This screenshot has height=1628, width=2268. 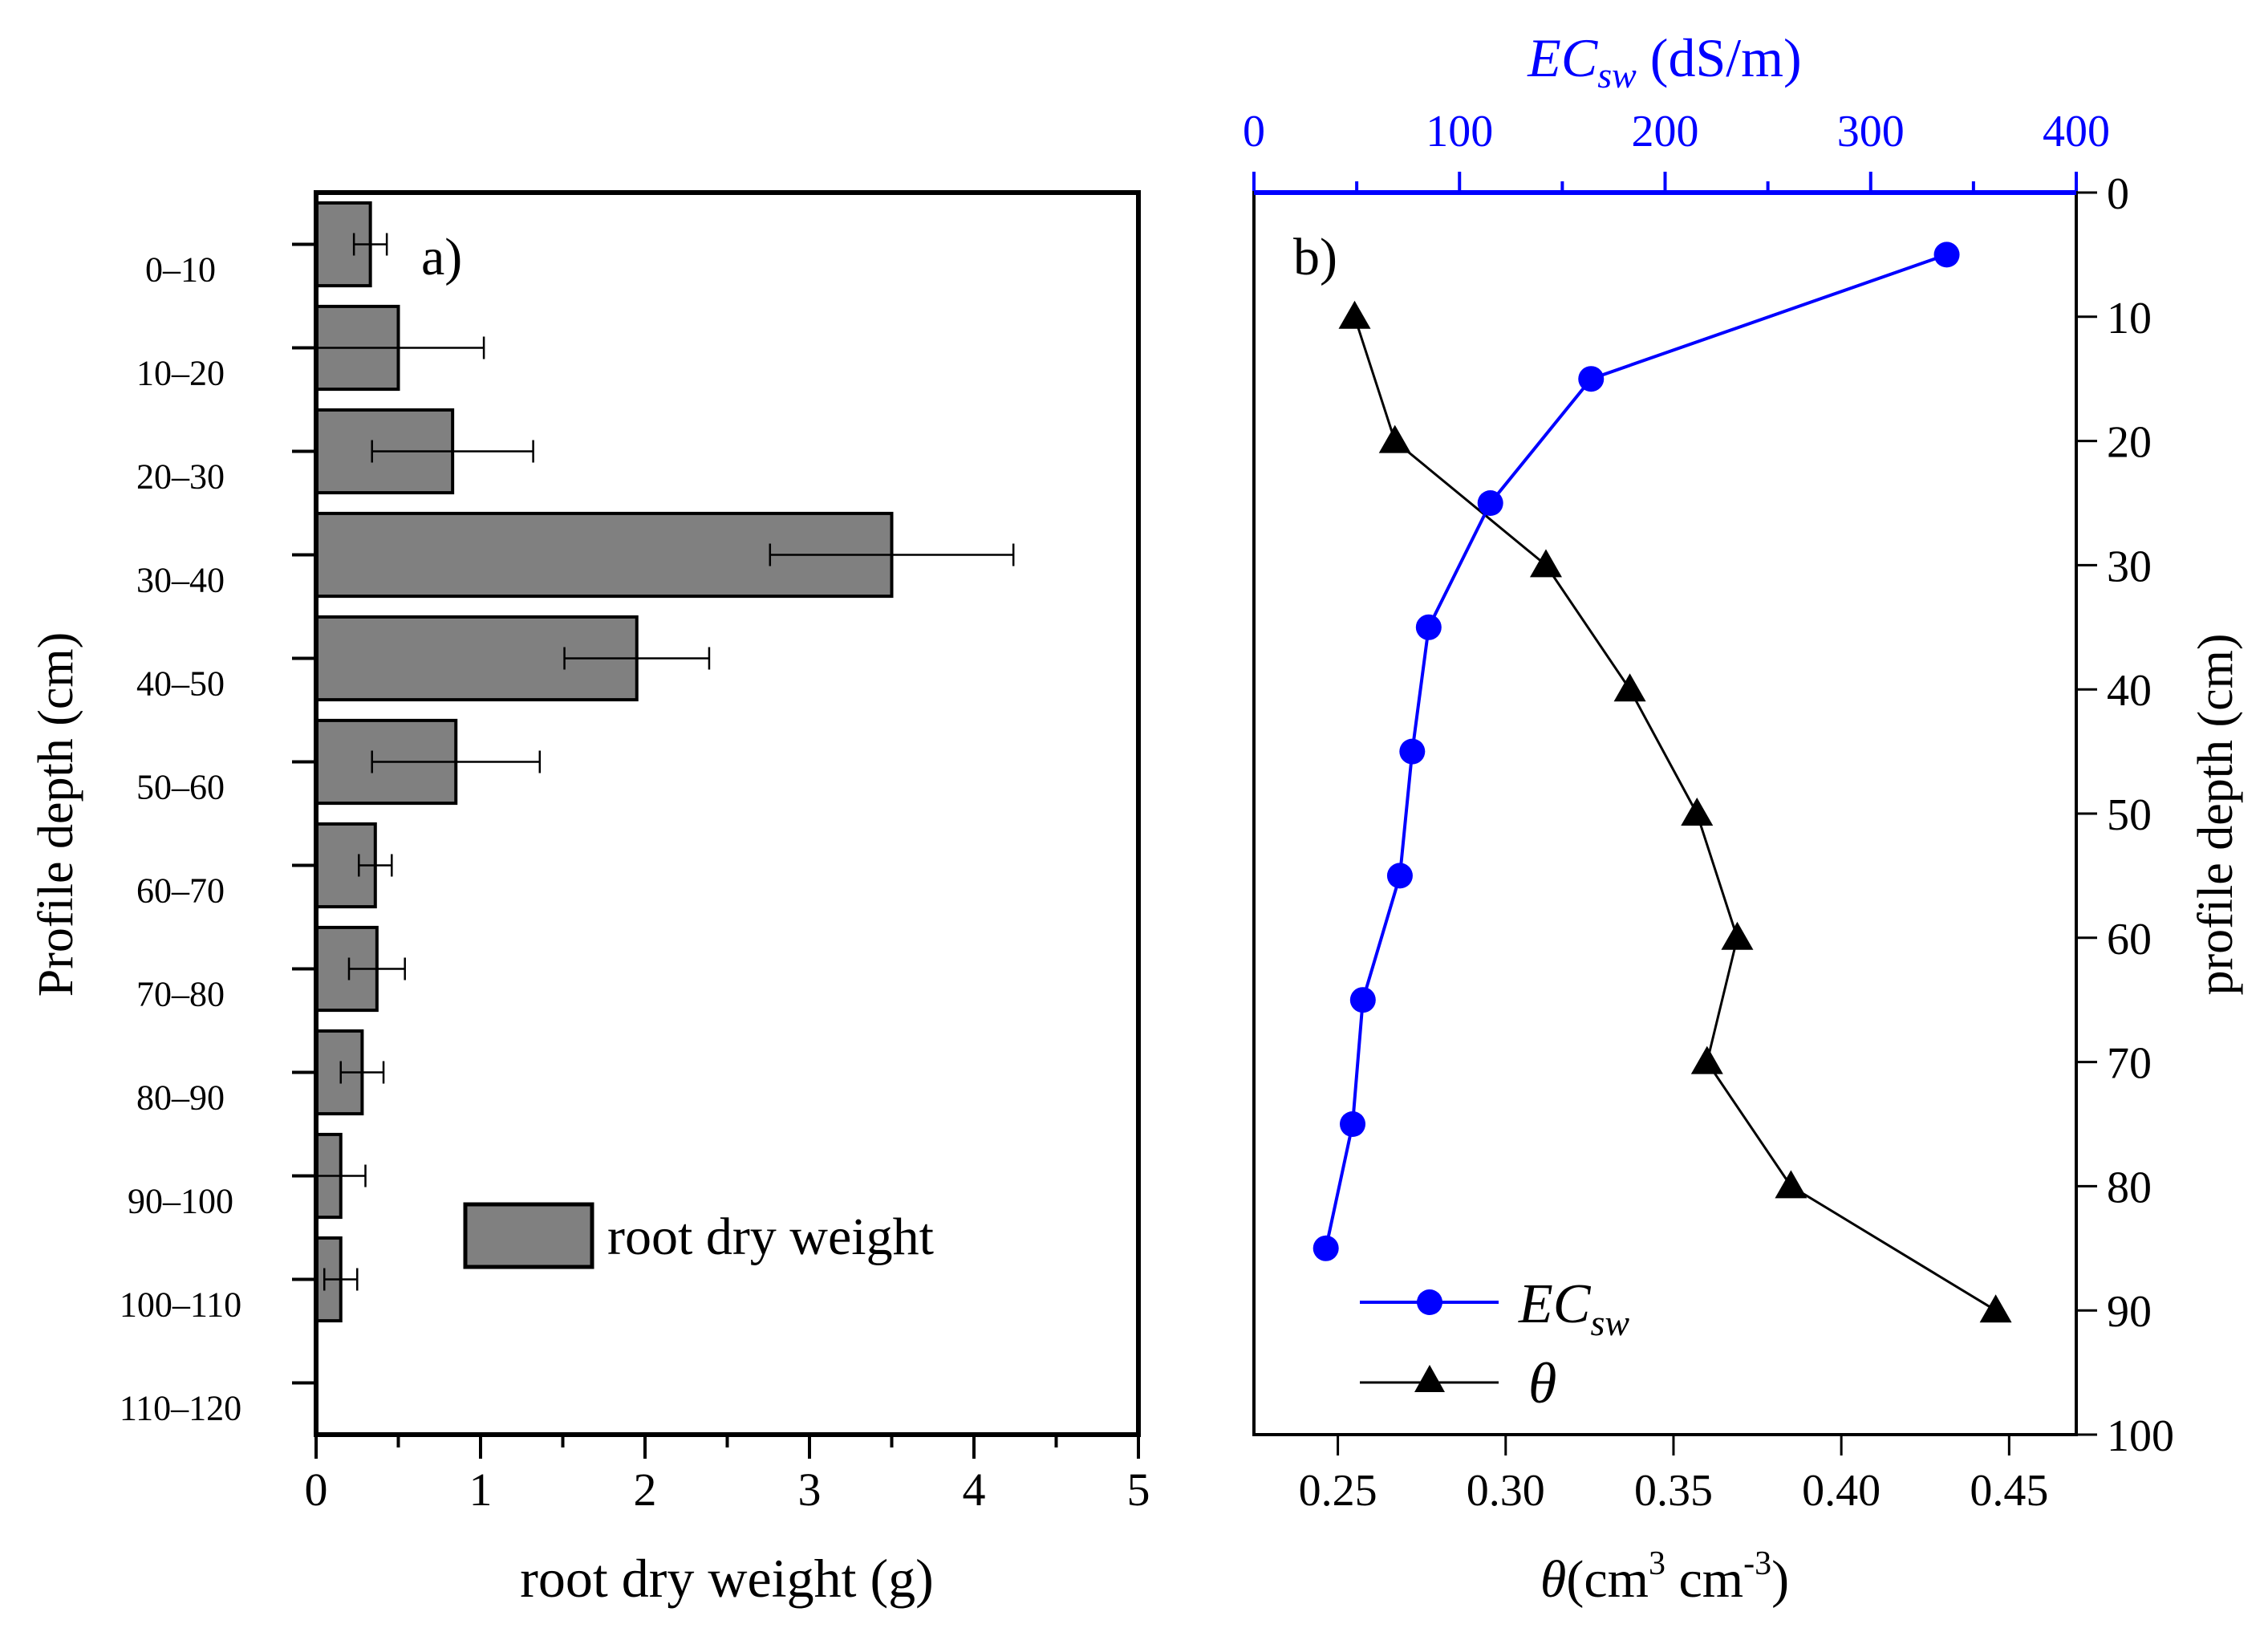 I want to click on right-tick-label: 40, so click(x=2129, y=691).